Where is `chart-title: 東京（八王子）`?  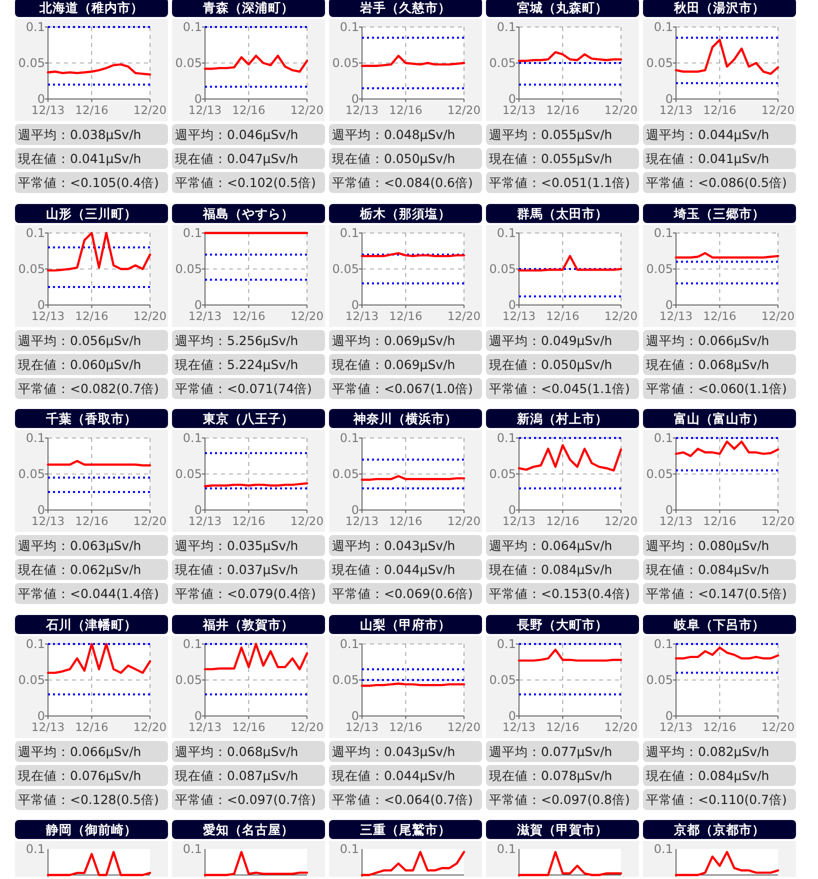 chart-title: 東京（八王子） is located at coordinates (248, 418).